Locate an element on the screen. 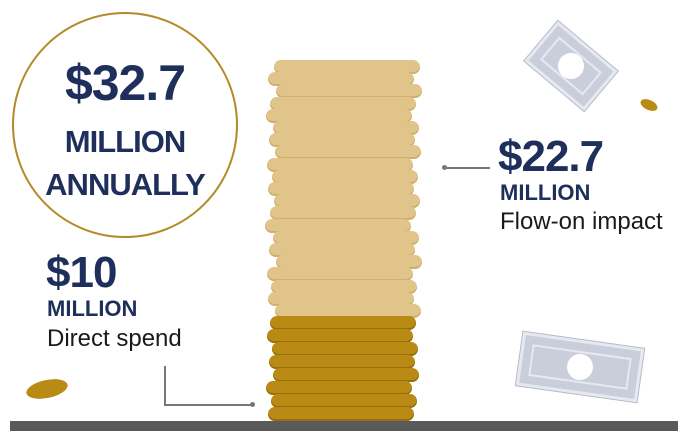  ground-bar is located at coordinates (344, 426).